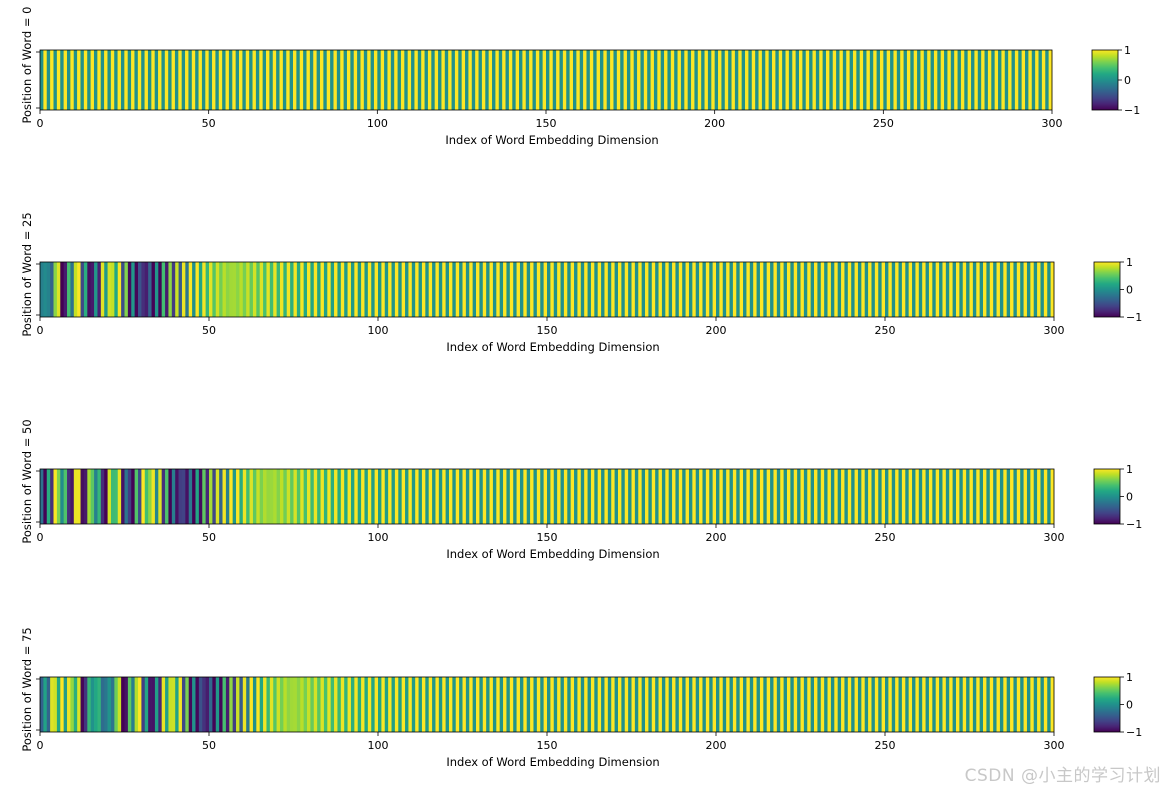 This screenshot has width=1167, height=792. What do you see at coordinates (1134, 524) in the screenshot?
I see `colorbar-tick-label: −1` at bounding box center [1134, 524].